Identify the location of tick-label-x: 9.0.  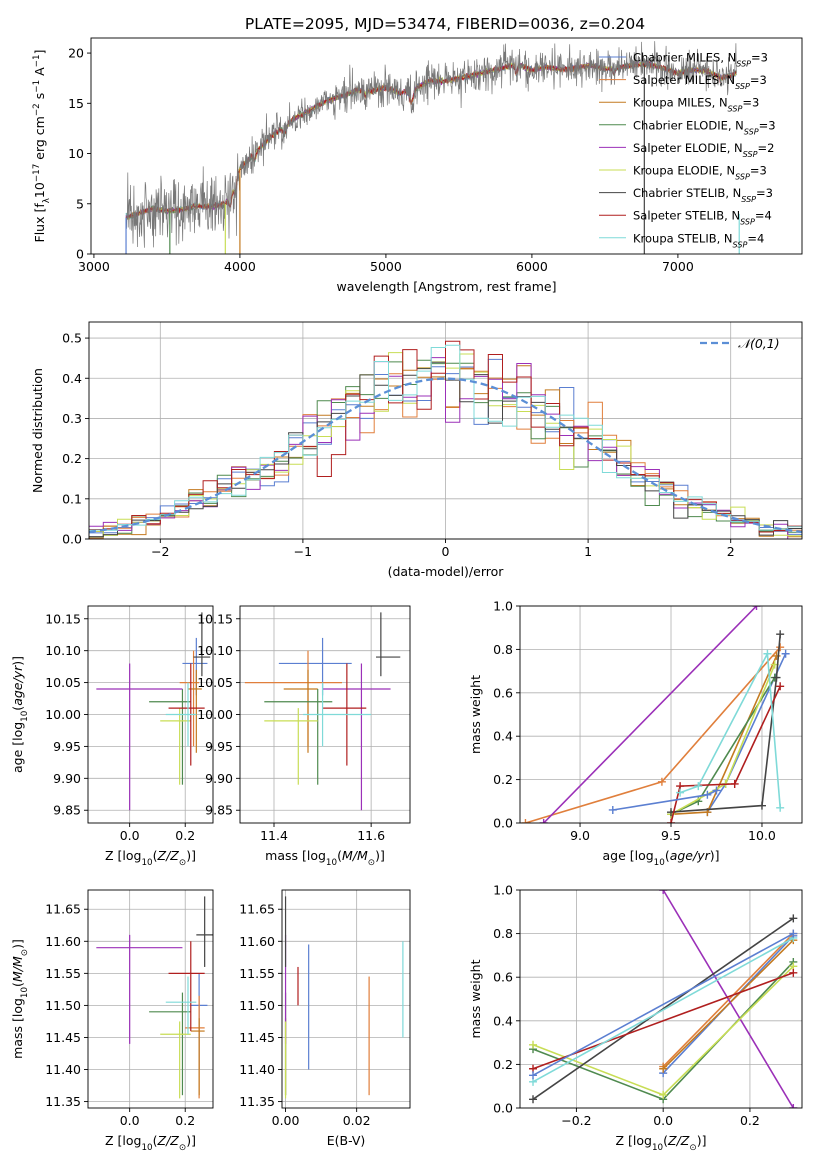
(580, 835).